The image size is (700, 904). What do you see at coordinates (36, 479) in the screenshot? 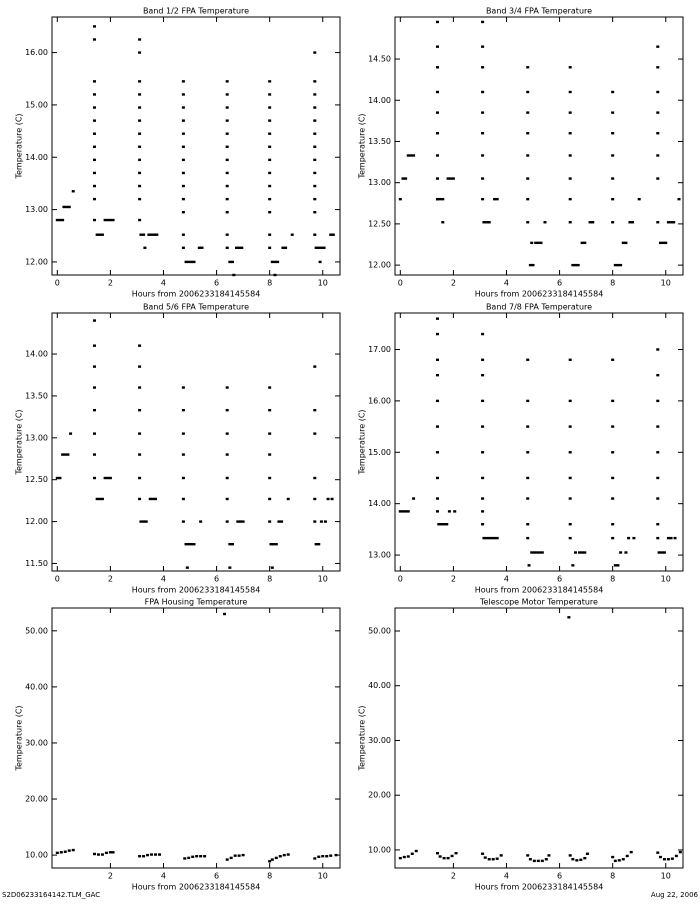
I see `y-tick-label: 12.50` at bounding box center [36, 479].